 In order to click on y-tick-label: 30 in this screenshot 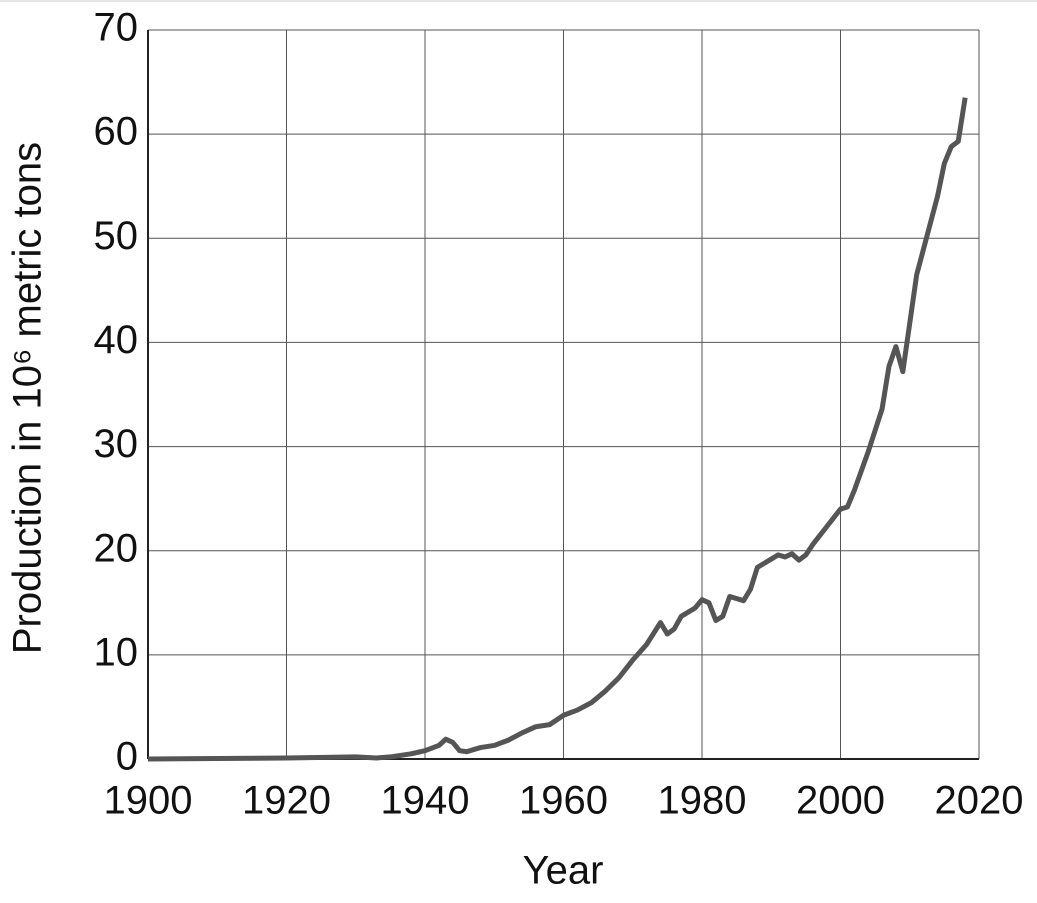, I will do `click(116, 444)`.